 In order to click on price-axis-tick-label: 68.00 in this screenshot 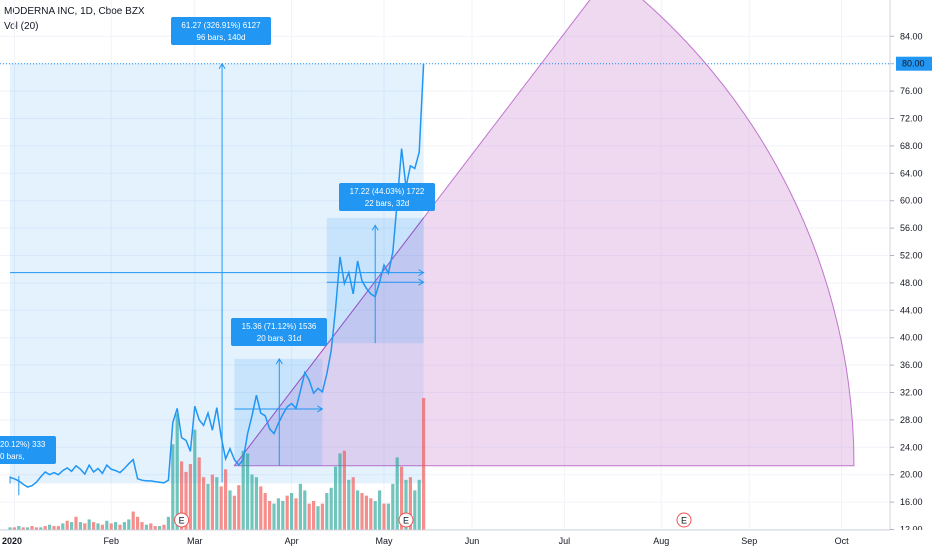, I will do `click(911, 146)`.